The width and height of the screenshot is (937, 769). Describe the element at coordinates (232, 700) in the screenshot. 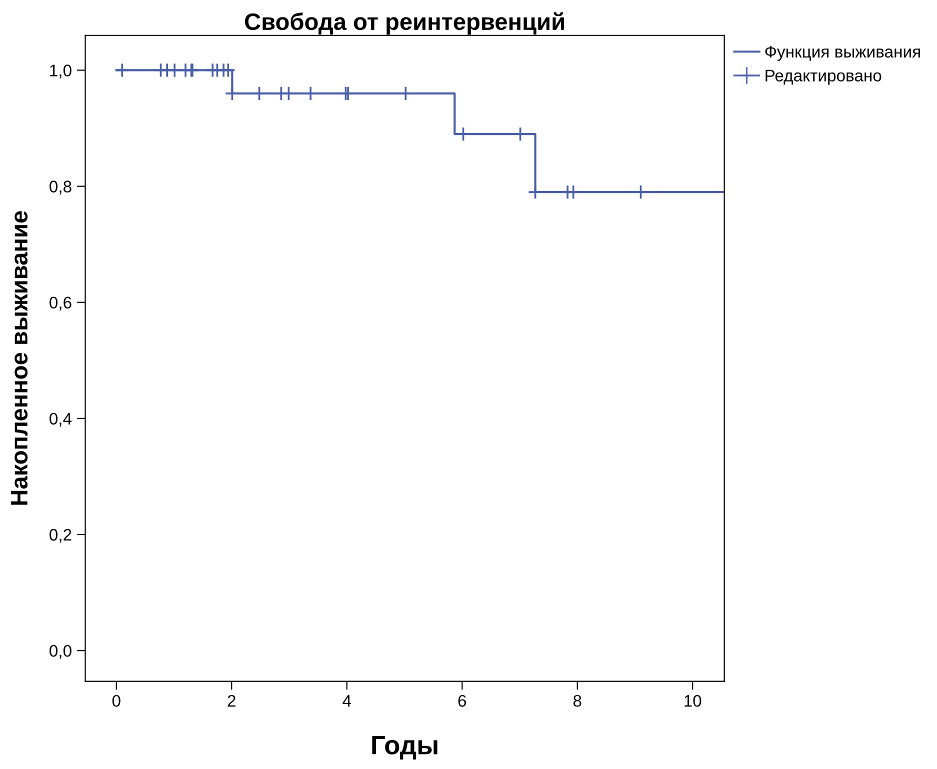

I see `x-tick-label: 2` at that location.